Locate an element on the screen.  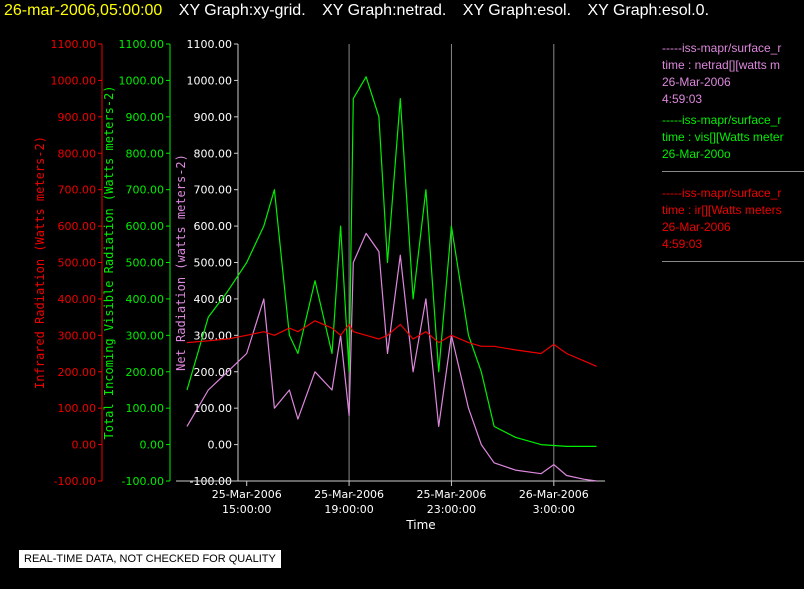
vis-y-tick-label: 500.00 is located at coordinates (145, 263).